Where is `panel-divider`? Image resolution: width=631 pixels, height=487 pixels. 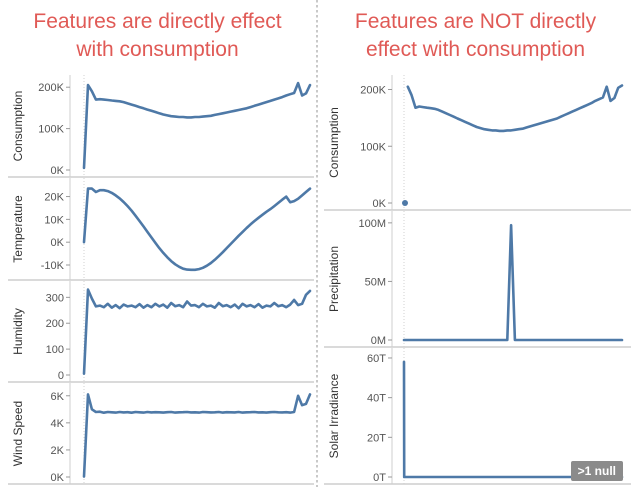 panel-divider is located at coordinates (317, 243).